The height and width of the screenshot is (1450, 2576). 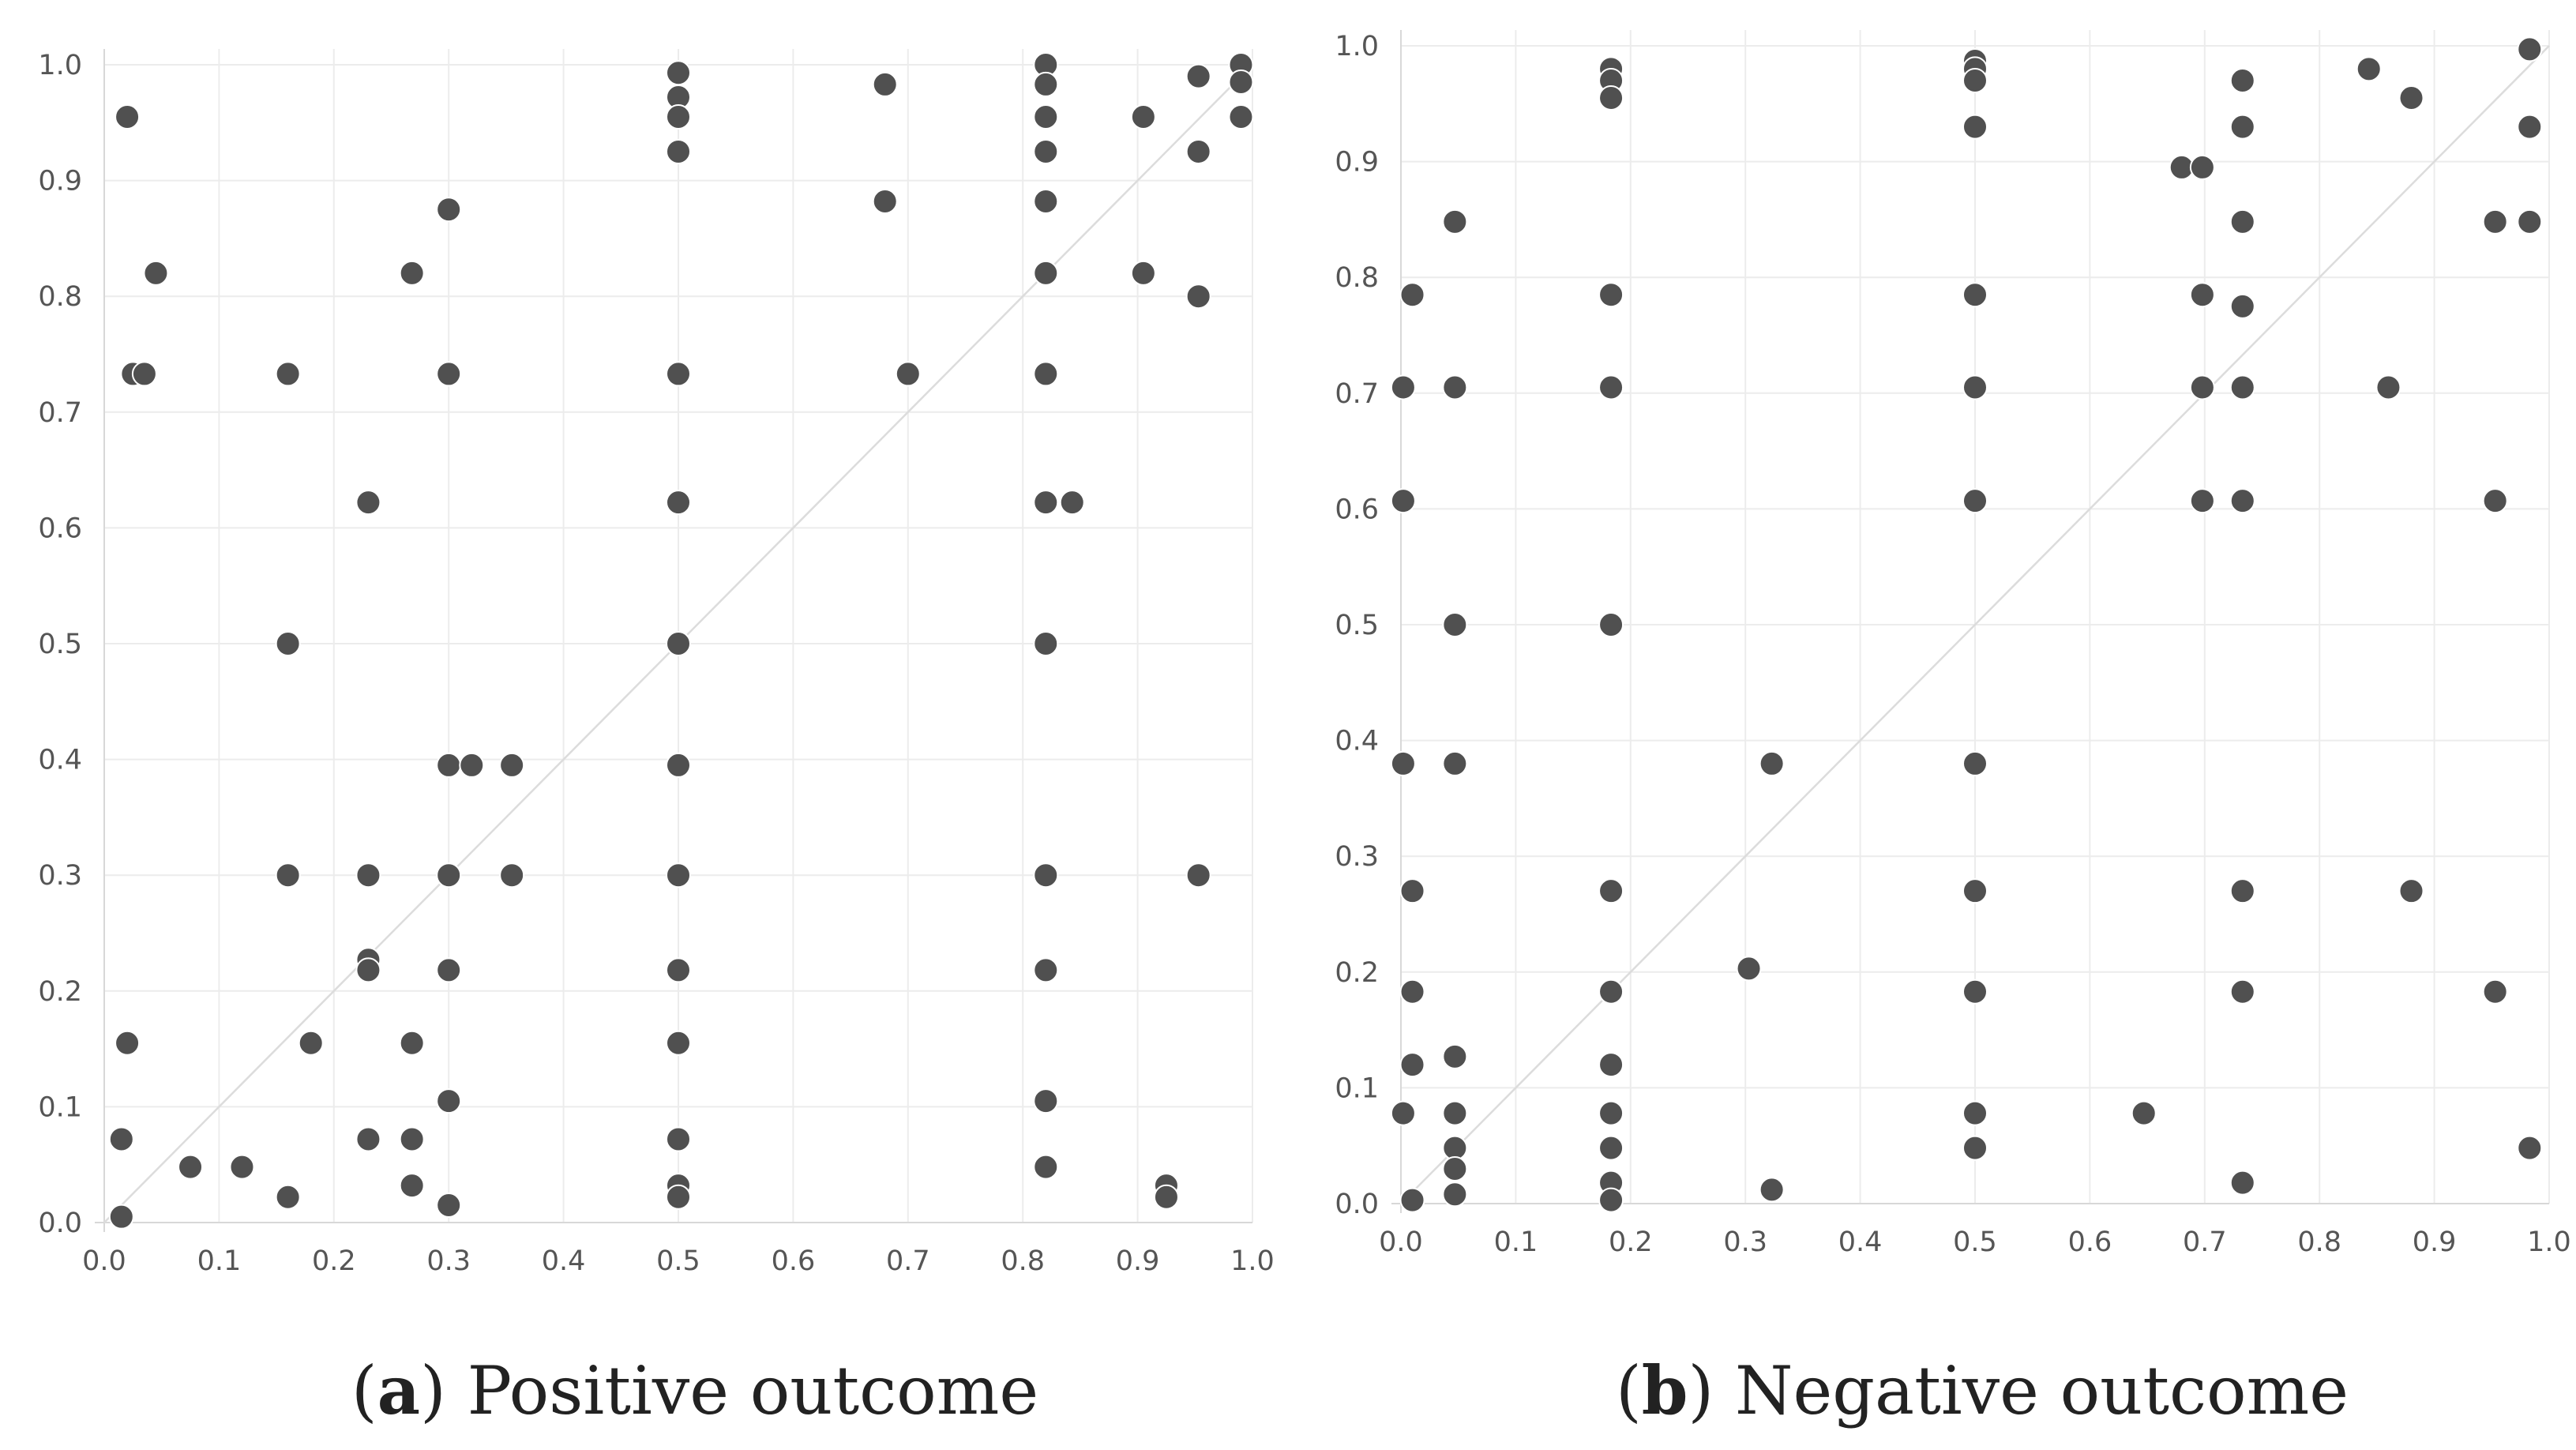 What do you see at coordinates (753, 1390) in the screenshot?
I see `panel-a-title: Positive outcome` at bounding box center [753, 1390].